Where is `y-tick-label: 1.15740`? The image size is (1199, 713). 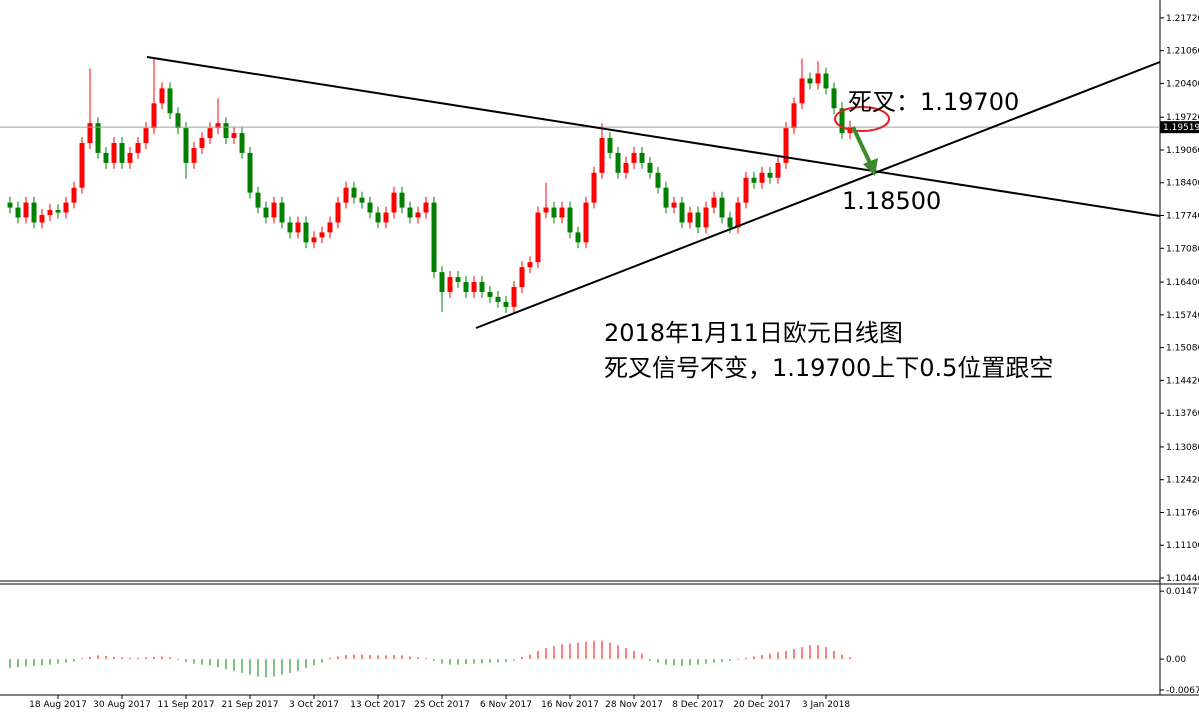
y-tick-label: 1.15740 is located at coordinates (1182, 316).